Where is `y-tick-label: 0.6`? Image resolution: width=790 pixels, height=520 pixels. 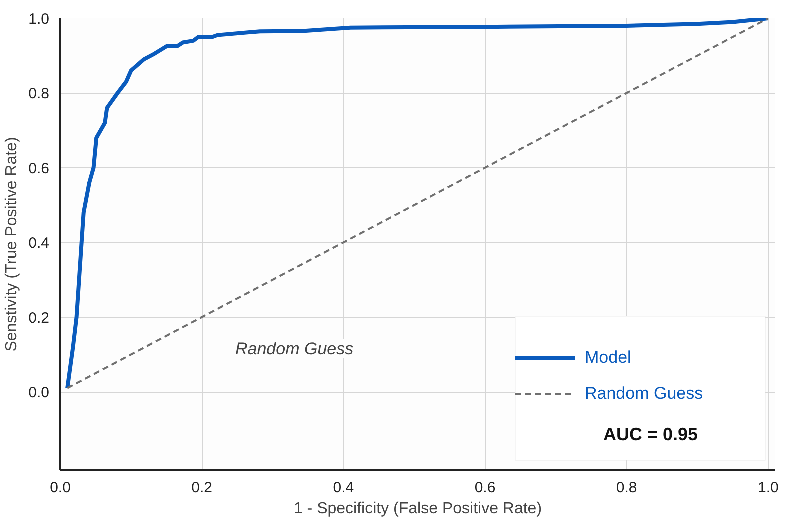 y-tick-label: 0.6 is located at coordinates (39, 169).